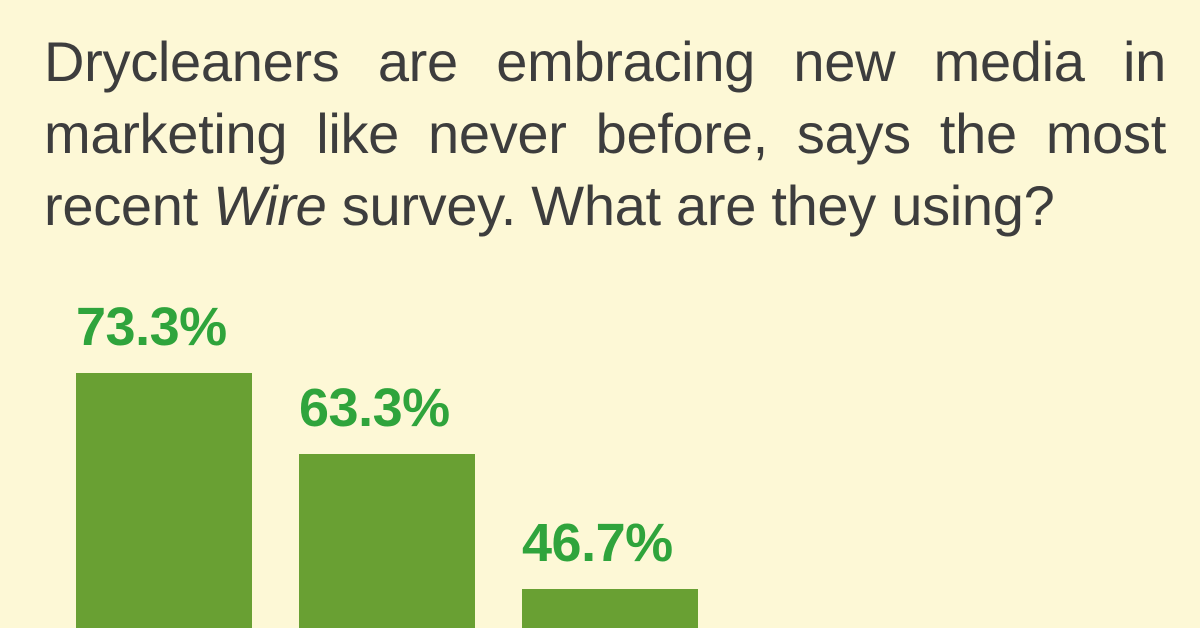 This screenshot has height=628, width=1200. I want to click on headline-wire-italic: Wire, so click(270, 205).